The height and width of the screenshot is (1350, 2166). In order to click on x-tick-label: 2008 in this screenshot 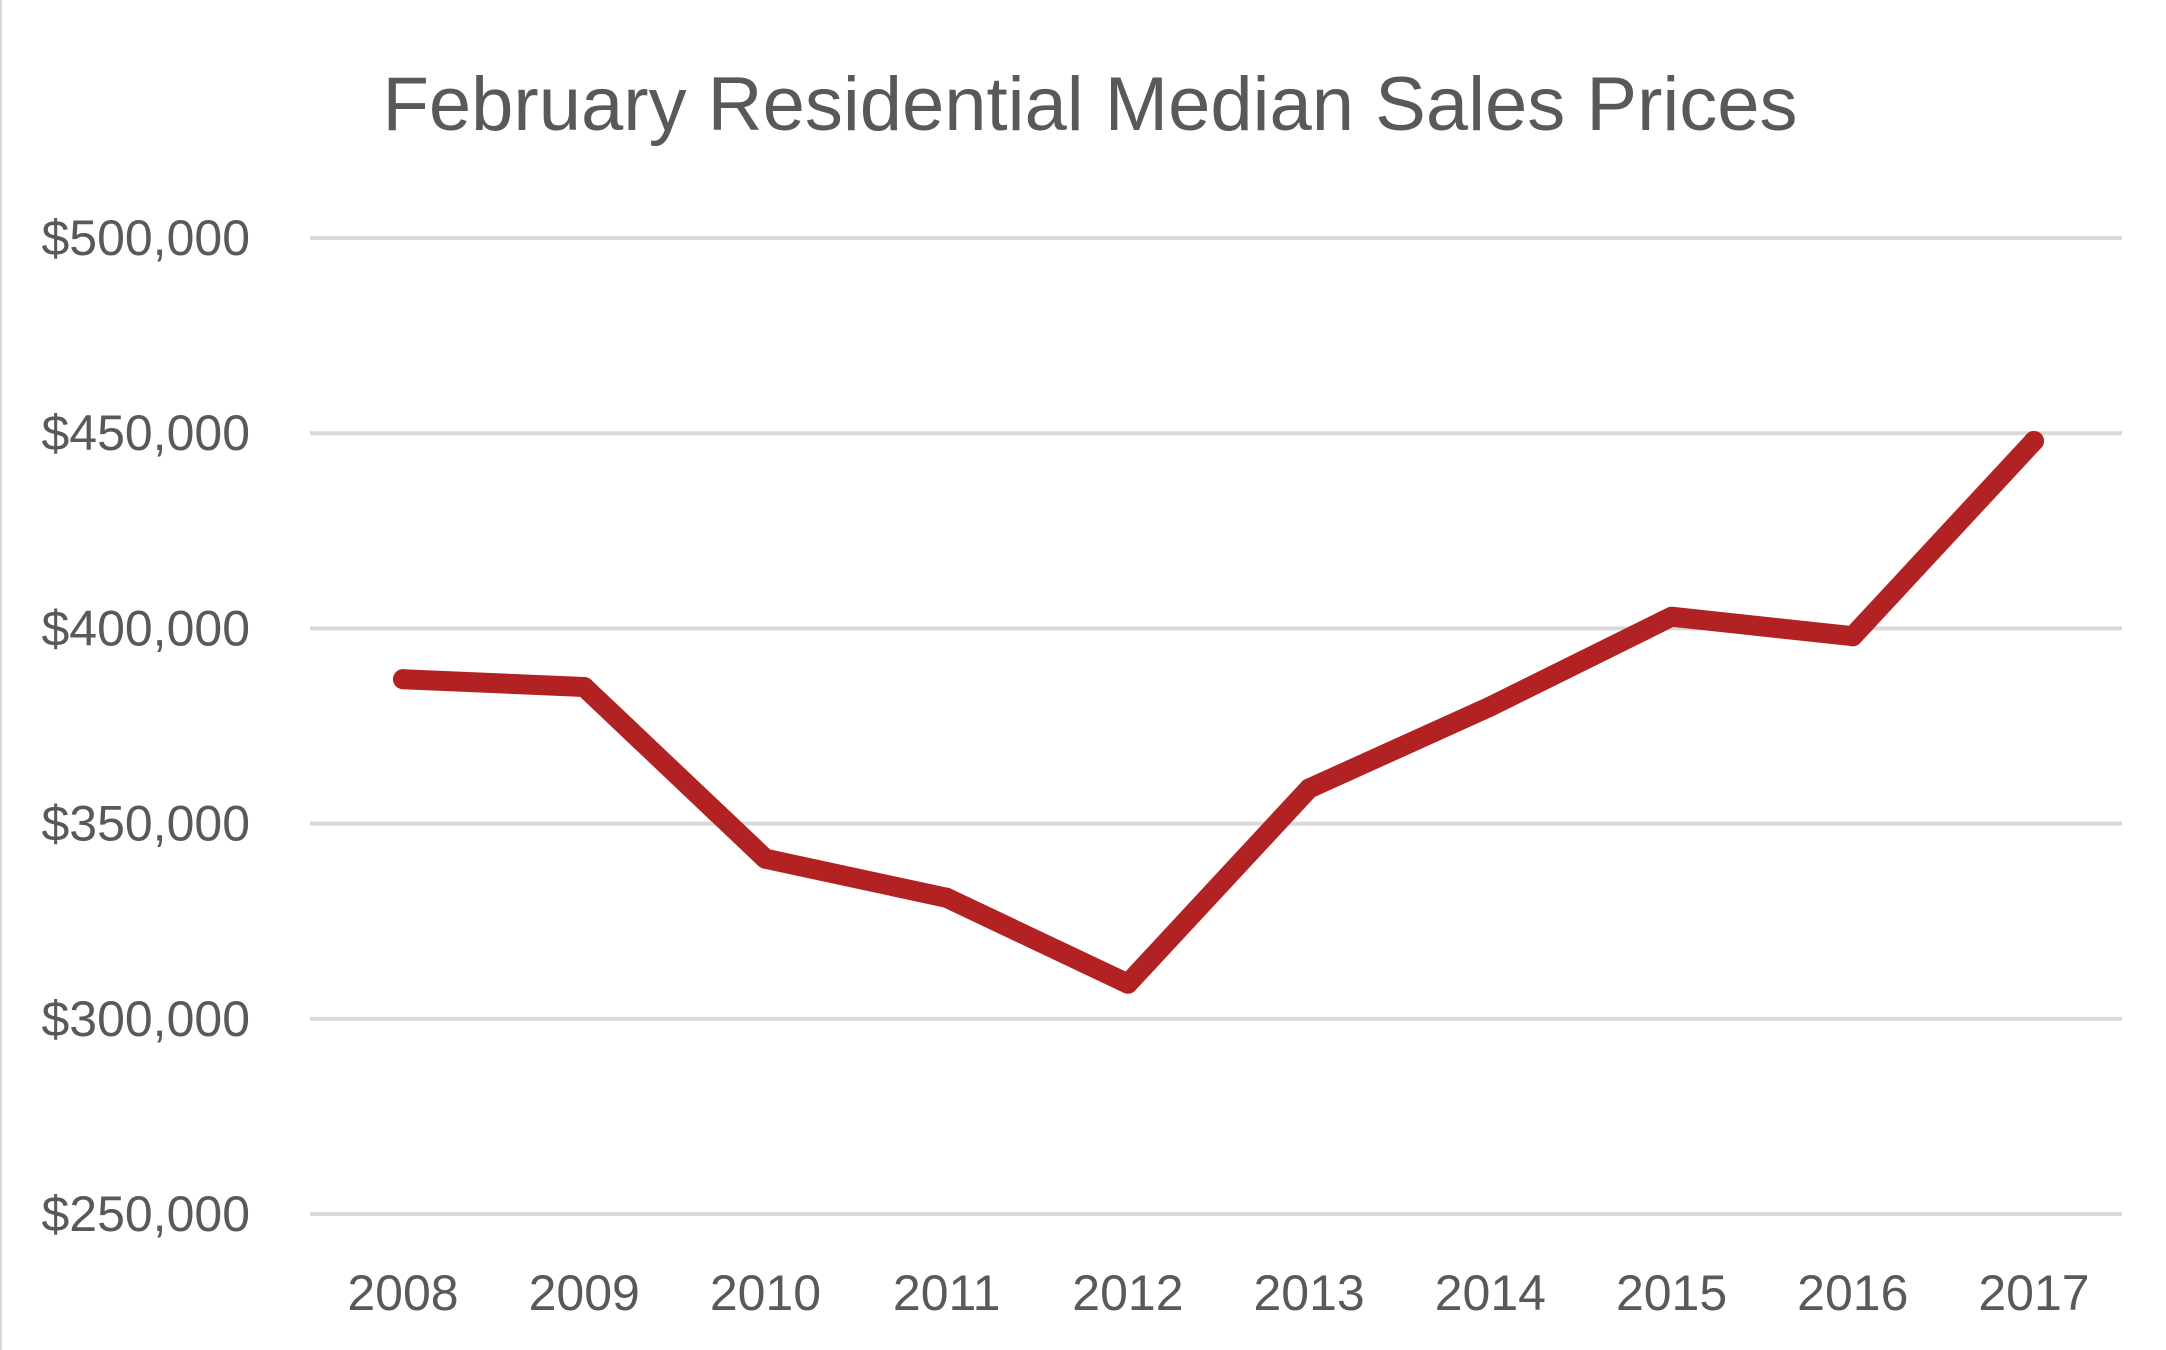, I will do `click(402, 1293)`.